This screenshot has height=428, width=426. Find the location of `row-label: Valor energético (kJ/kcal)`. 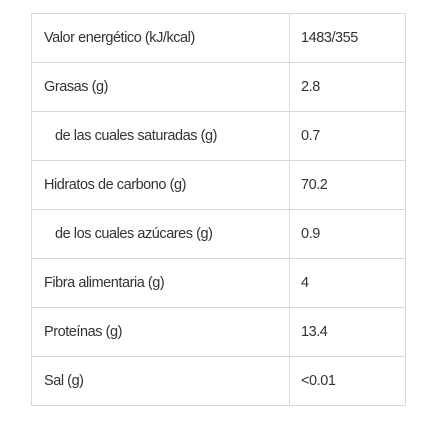

row-label: Valor energético (kJ/kcal) is located at coordinates (160, 38).